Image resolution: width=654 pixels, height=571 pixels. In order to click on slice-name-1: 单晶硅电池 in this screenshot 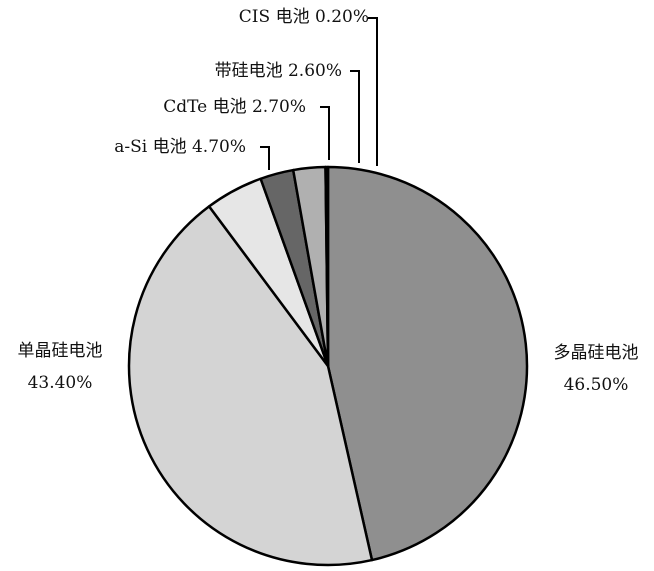, I will do `click(60, 351)`.